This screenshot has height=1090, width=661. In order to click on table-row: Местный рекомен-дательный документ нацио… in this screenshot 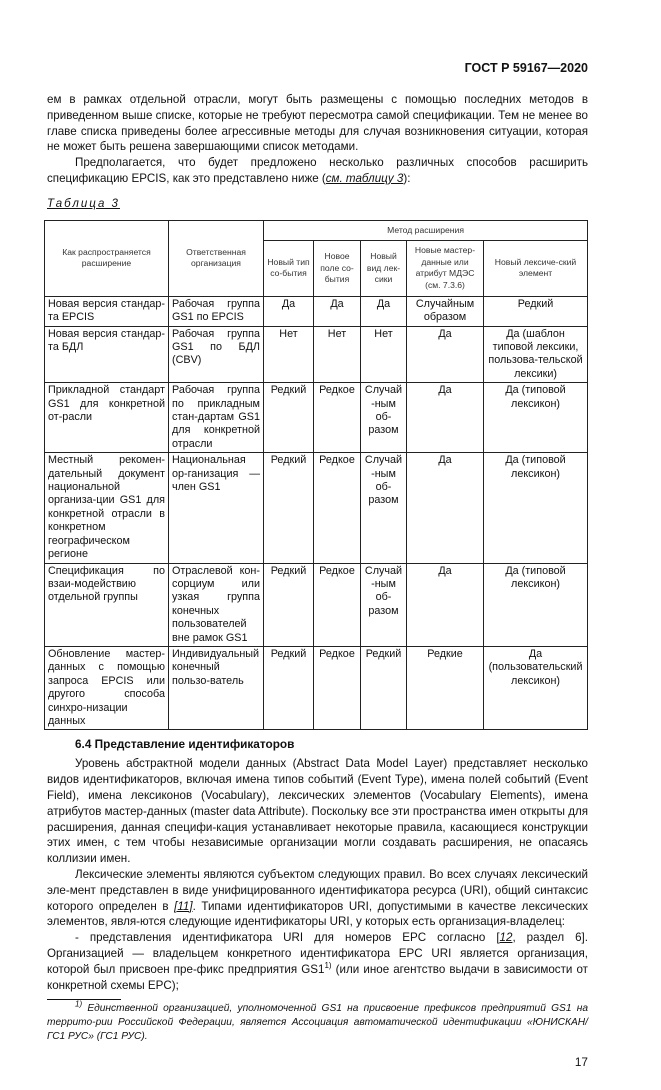, I will do `click(316, 508)`.